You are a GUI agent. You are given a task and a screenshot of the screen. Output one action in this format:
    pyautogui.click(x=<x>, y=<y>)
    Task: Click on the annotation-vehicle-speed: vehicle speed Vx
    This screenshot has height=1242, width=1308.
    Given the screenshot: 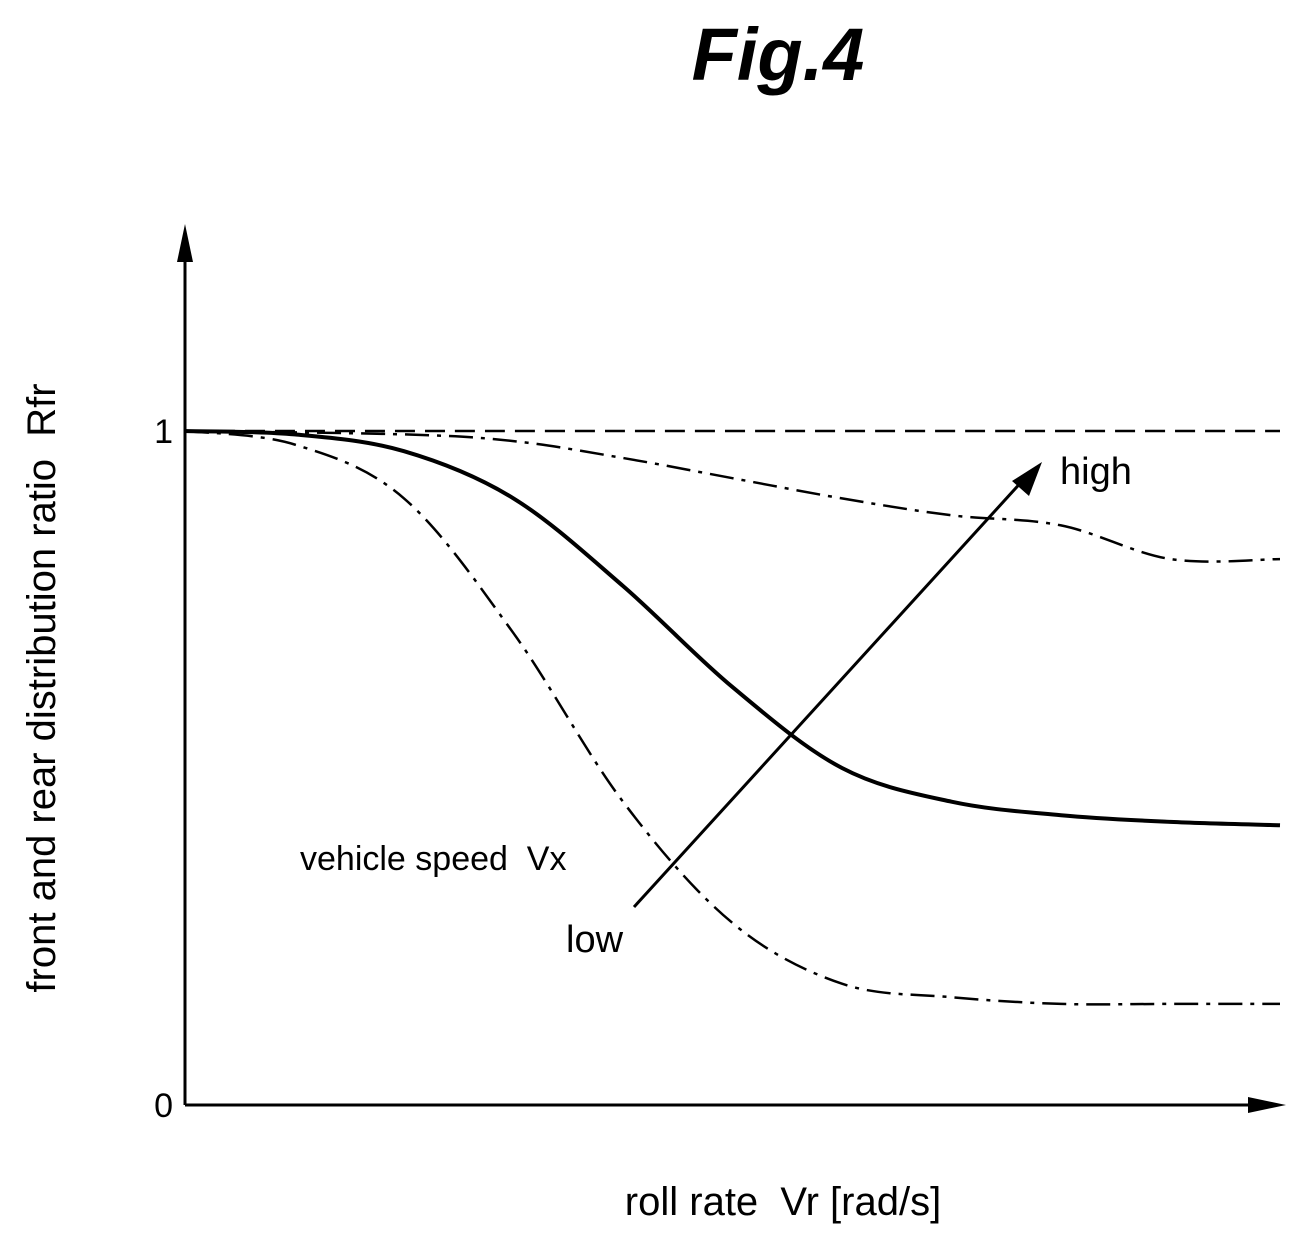 What is the action you would take?
    pyautogui.click(x=433, y=859)
    